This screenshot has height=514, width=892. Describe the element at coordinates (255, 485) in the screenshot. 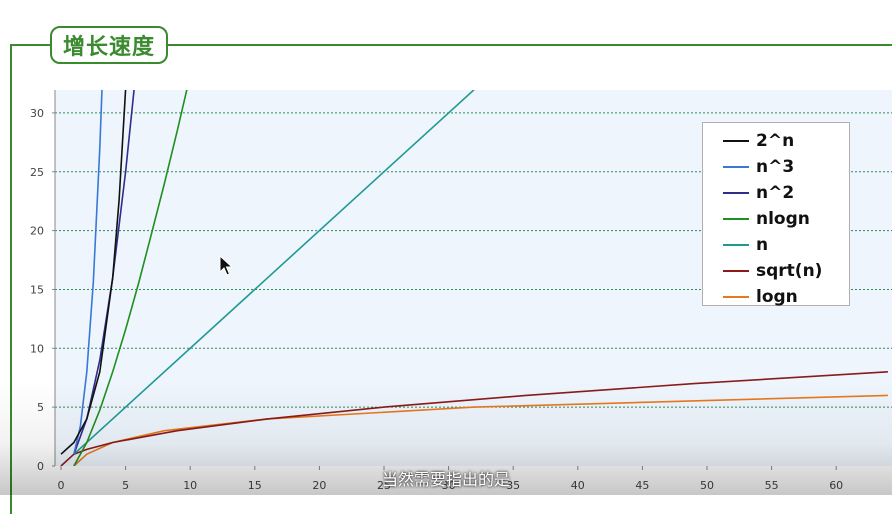

I see `x-tick-label: 15` at that location.